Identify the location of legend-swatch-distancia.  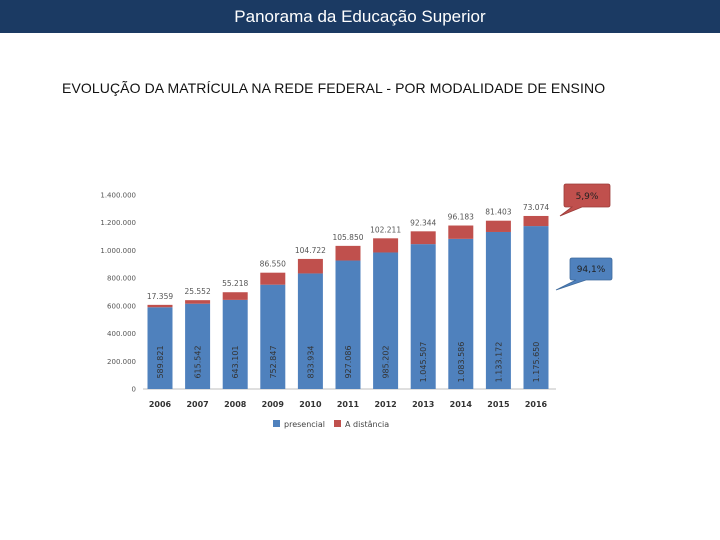
(337, 423).